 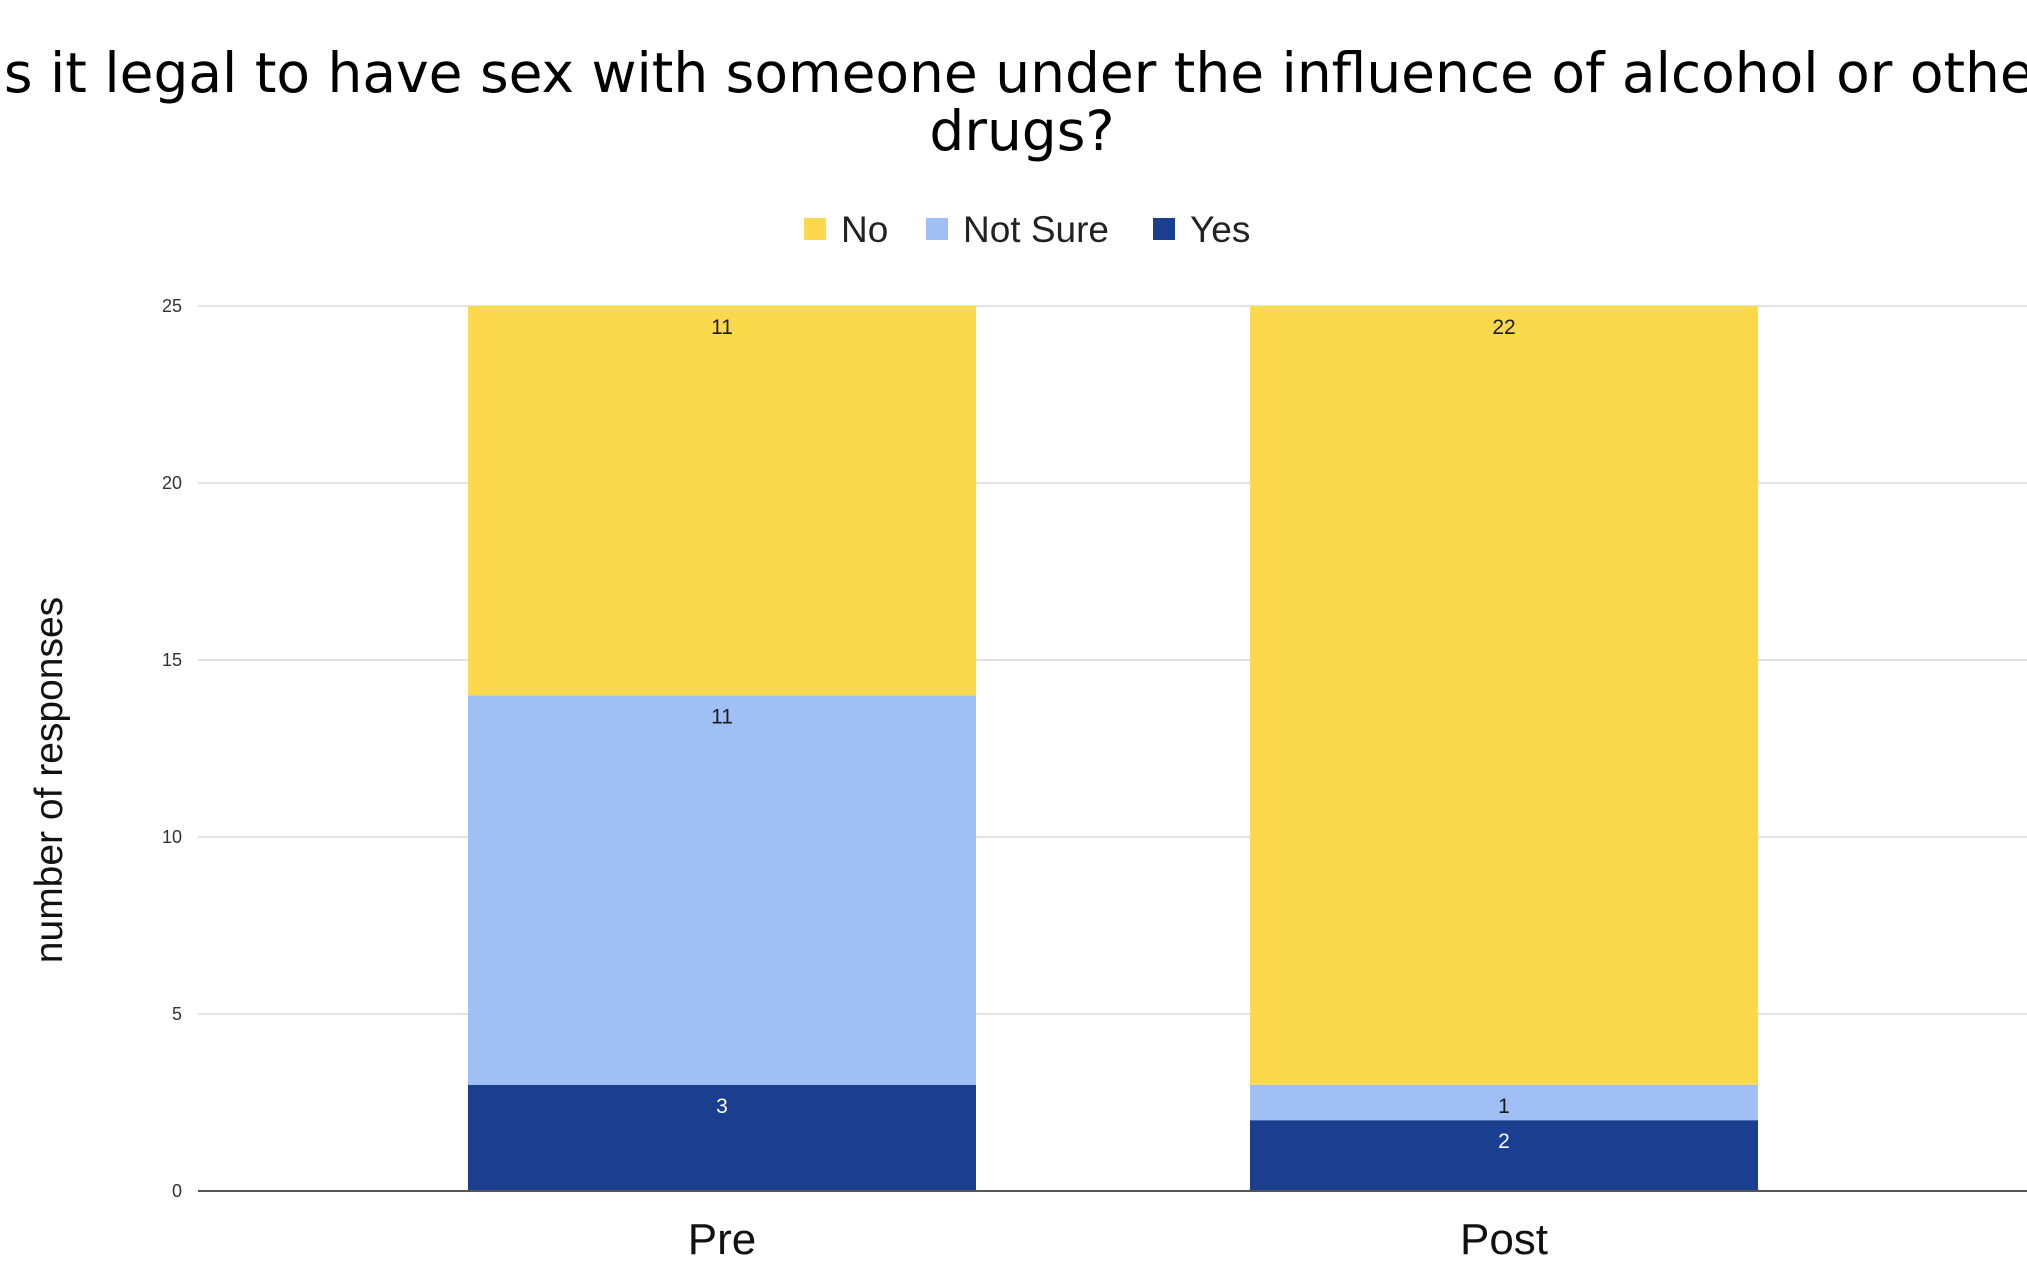 I want to click on legend-swatch-yes, so click(x=1164, y=229).